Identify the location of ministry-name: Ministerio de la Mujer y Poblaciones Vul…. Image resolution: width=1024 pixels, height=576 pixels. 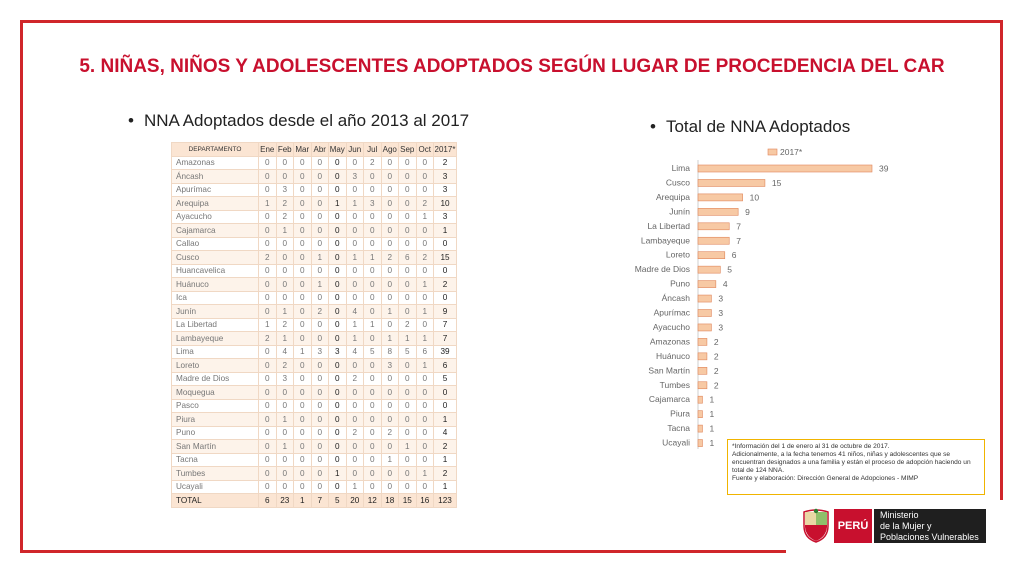
(930, 526).